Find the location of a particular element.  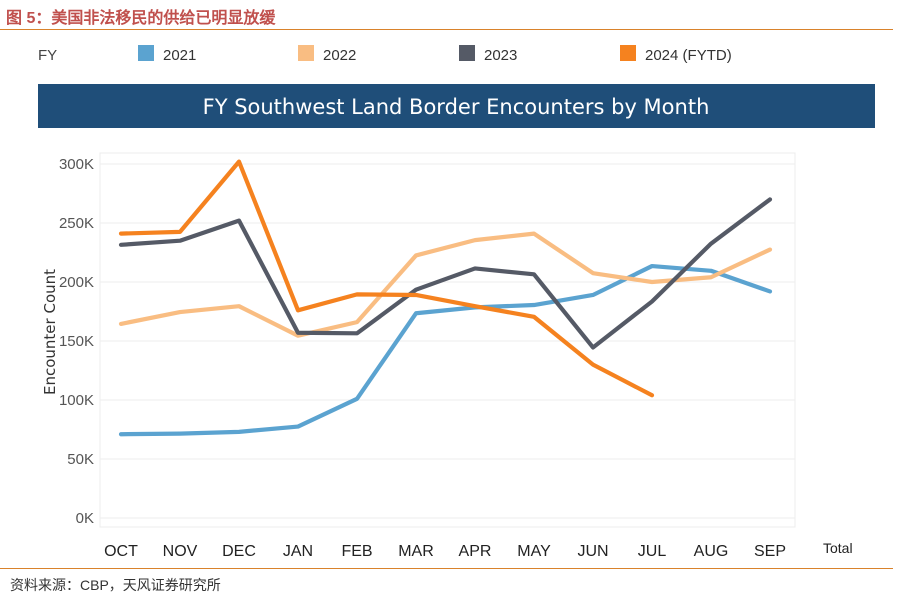

x-tick-label: DEC is located at coordinates (239, 551).